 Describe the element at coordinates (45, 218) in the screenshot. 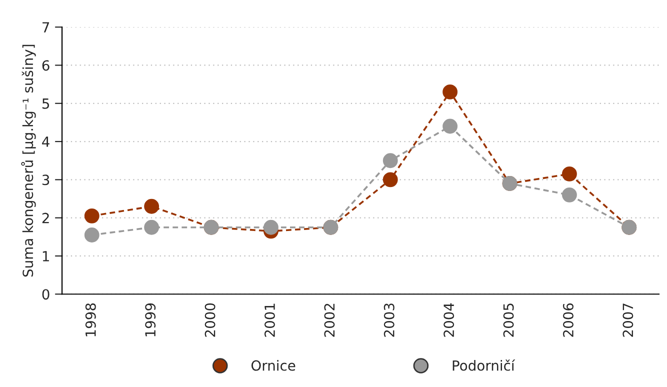

I see `y-tick-label: 2` at that location.